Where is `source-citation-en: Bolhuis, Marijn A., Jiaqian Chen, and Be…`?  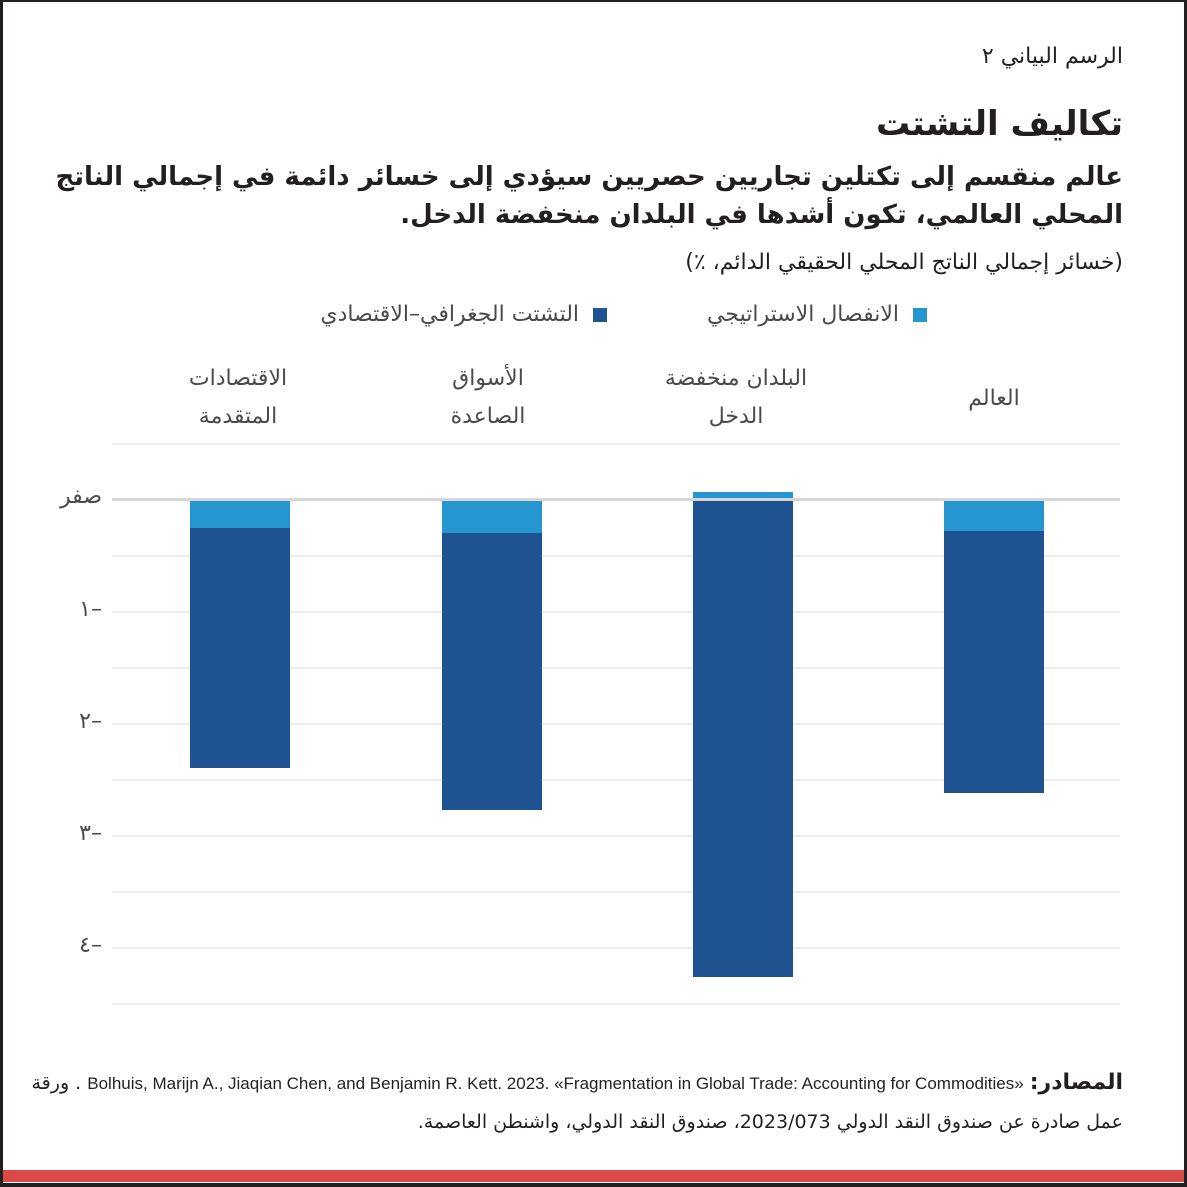 source-citation-en: Bolhuis, Marijn A., Jiaqian Chen, and Be… is located at coordinates (555, 1083).